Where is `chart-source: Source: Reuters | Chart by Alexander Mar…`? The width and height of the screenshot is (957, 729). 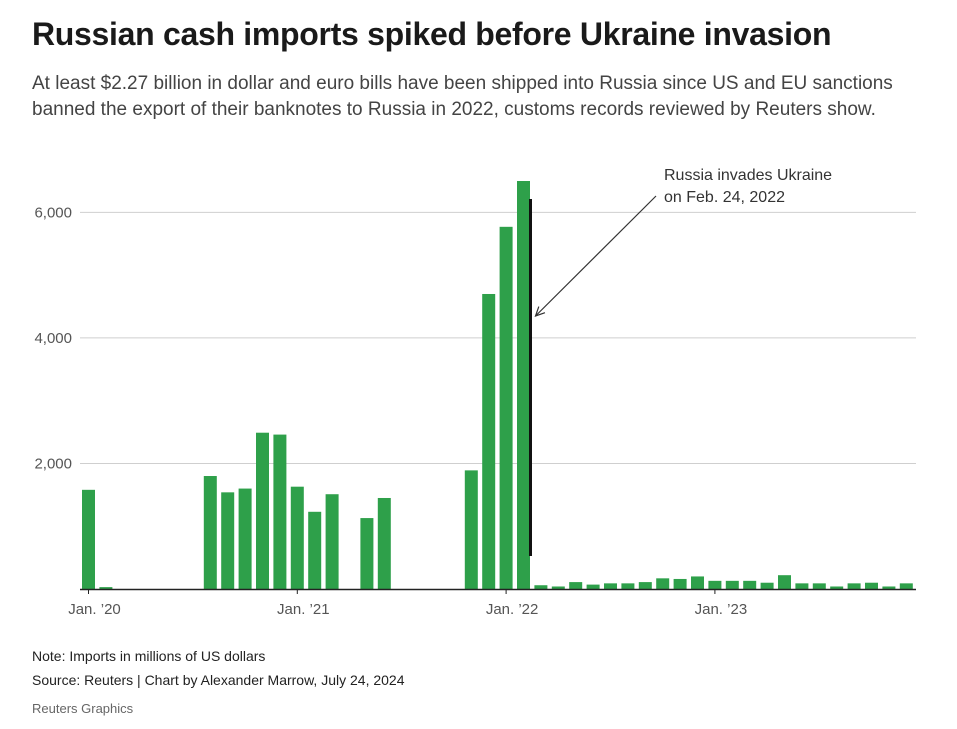 chart-source: Source: Reuters | Chart by Alexander Mar… is located at coordinates (218, 680).